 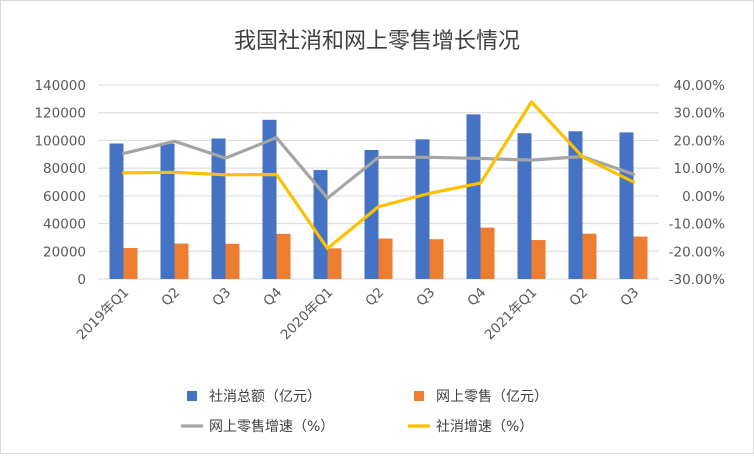 I want to click on right-tick-label: -30.00%, so click(x=697, y=280).